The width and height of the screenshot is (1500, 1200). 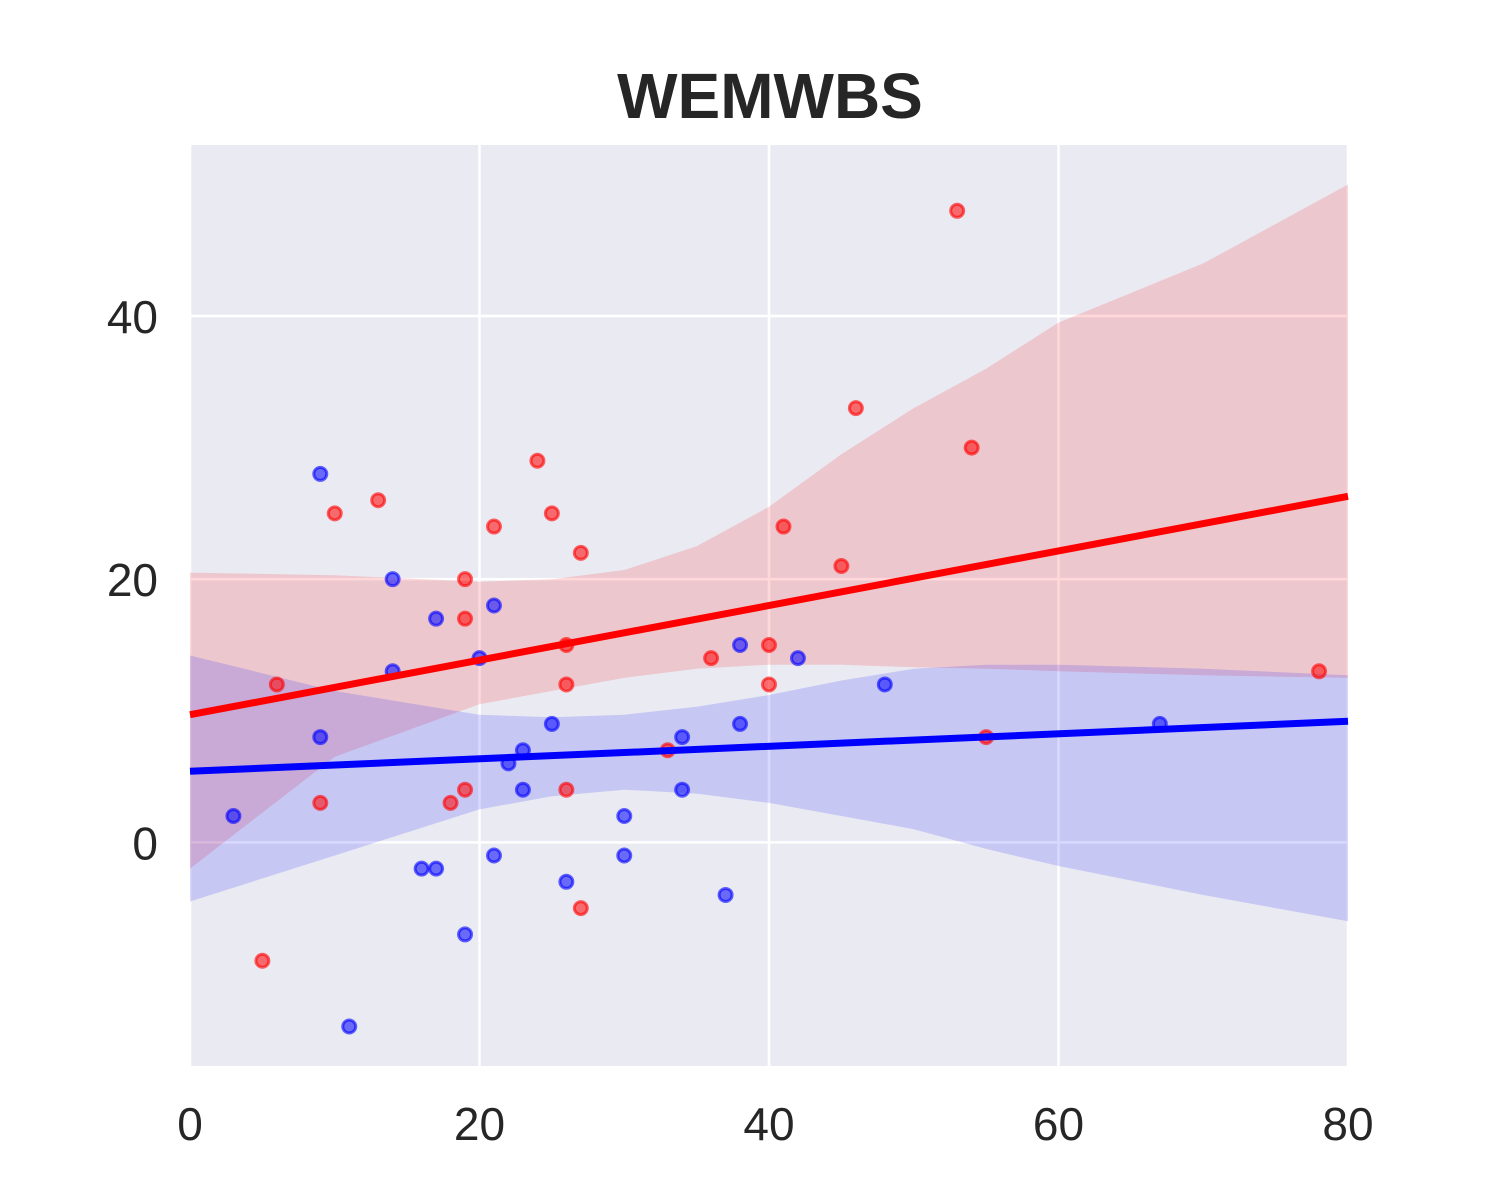 What do you see at coordinates (190, 1124) in the screenshot?
I see `x-tick-label: 0` at bounding box center [190, 1124].